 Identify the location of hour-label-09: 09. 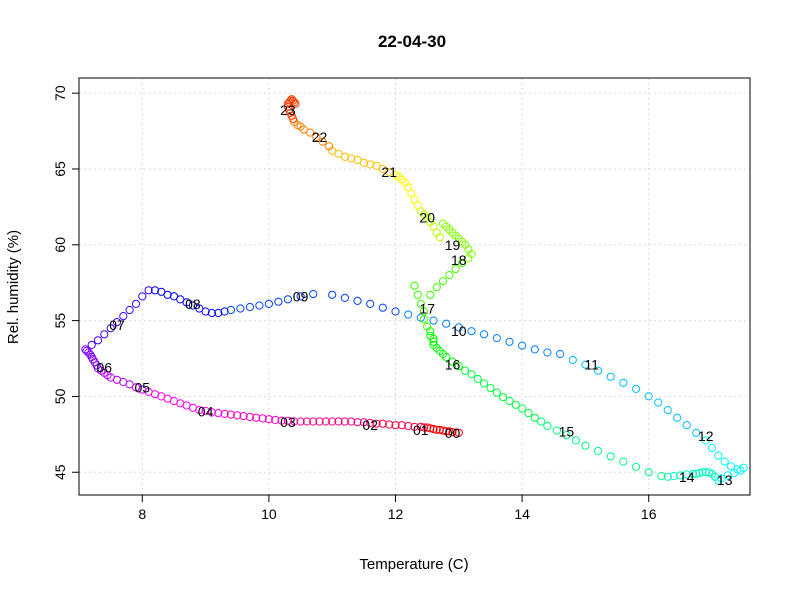
(301, 296).